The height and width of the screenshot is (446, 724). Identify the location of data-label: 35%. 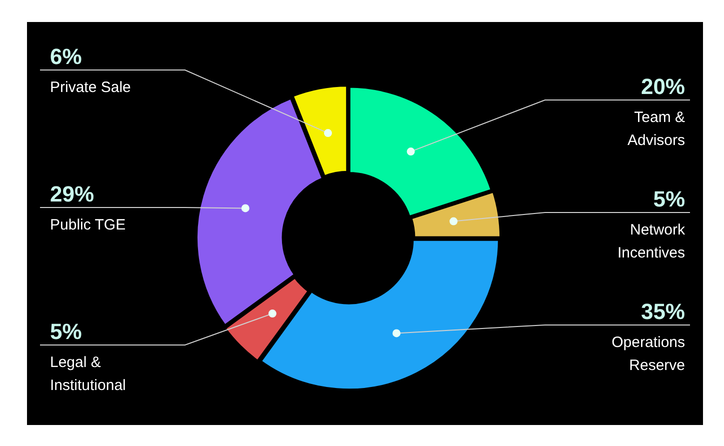
(662, 311).